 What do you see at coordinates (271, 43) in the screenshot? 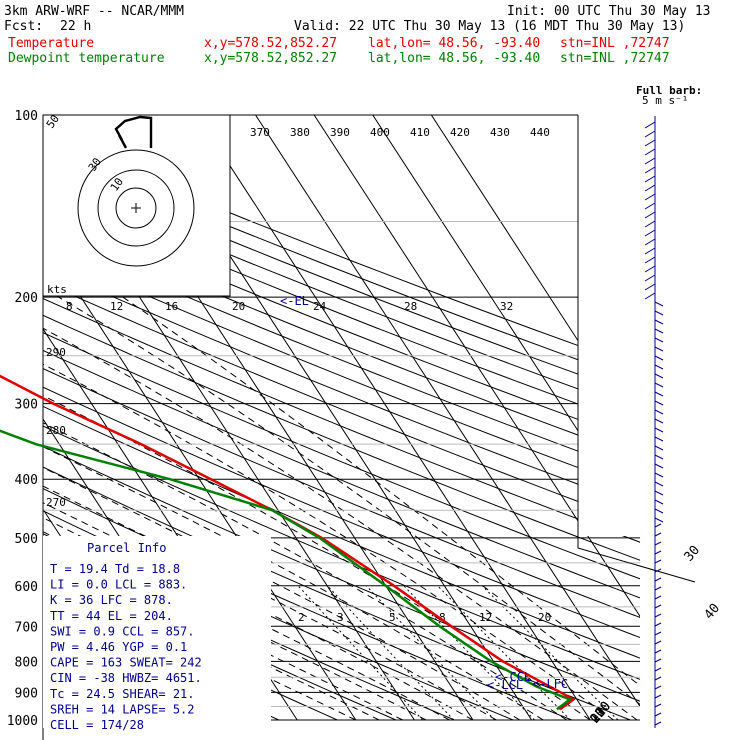
I see `temperature-xy: x,y=578.52,852.27` at bounding box center [271, 43].